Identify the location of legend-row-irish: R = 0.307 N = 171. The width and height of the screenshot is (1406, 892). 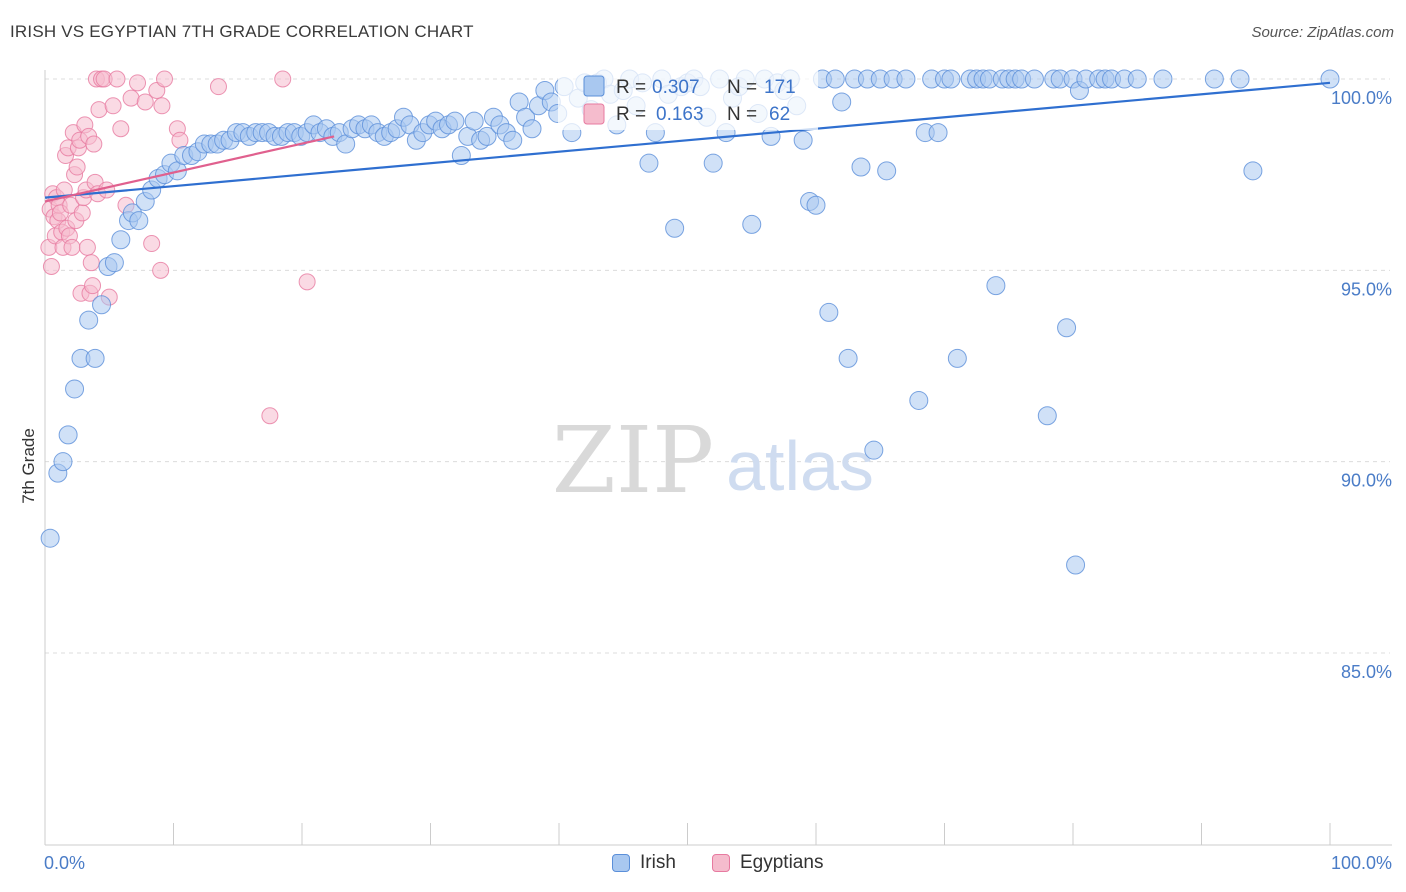
(689, 86).